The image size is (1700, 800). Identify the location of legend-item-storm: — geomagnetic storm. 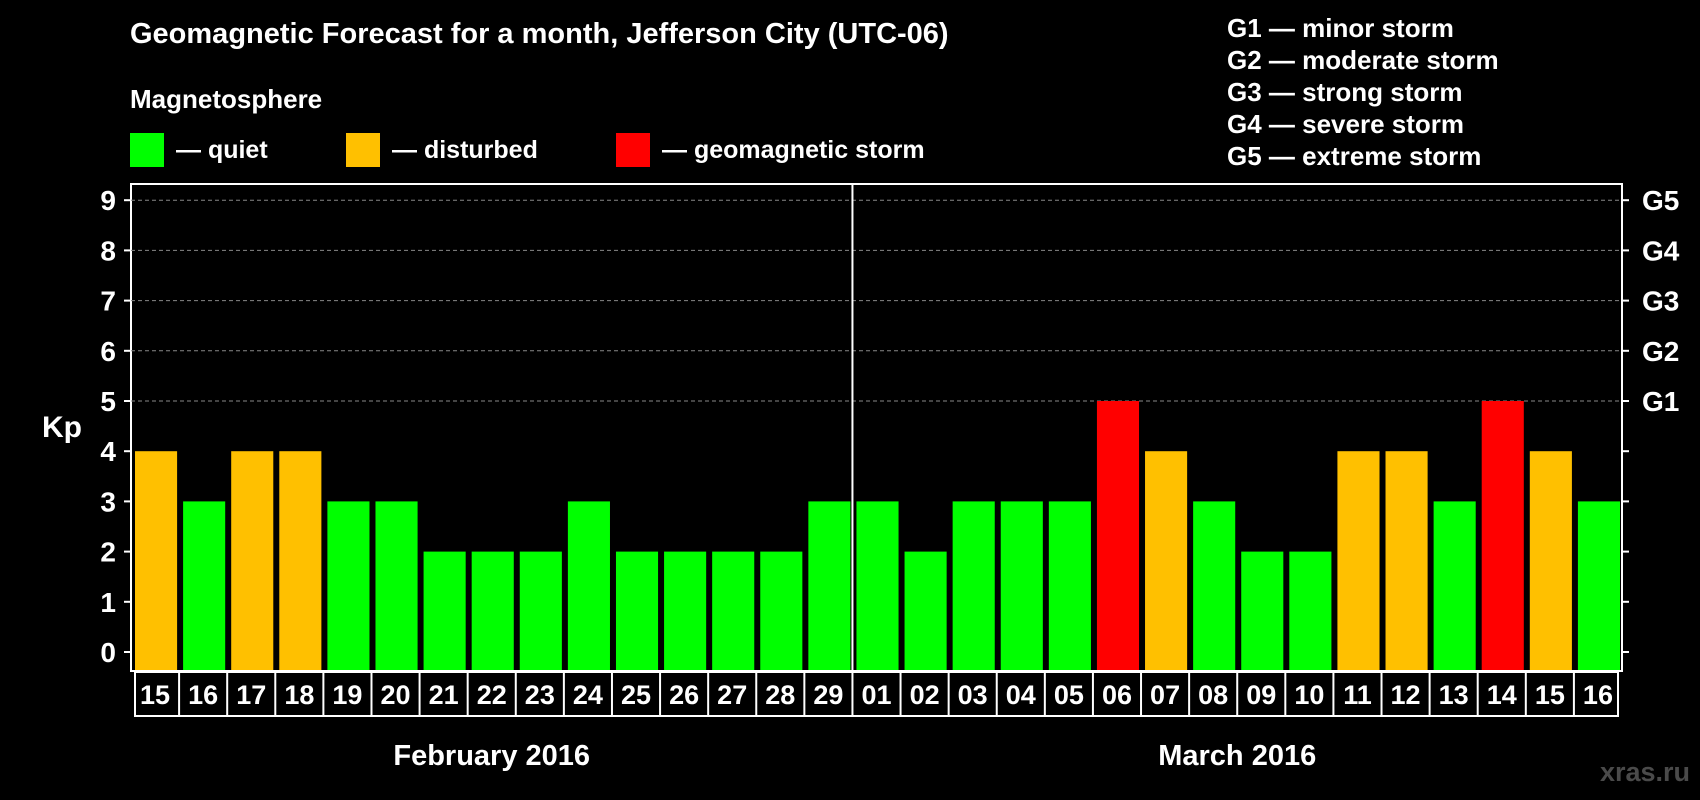
(770, 150).